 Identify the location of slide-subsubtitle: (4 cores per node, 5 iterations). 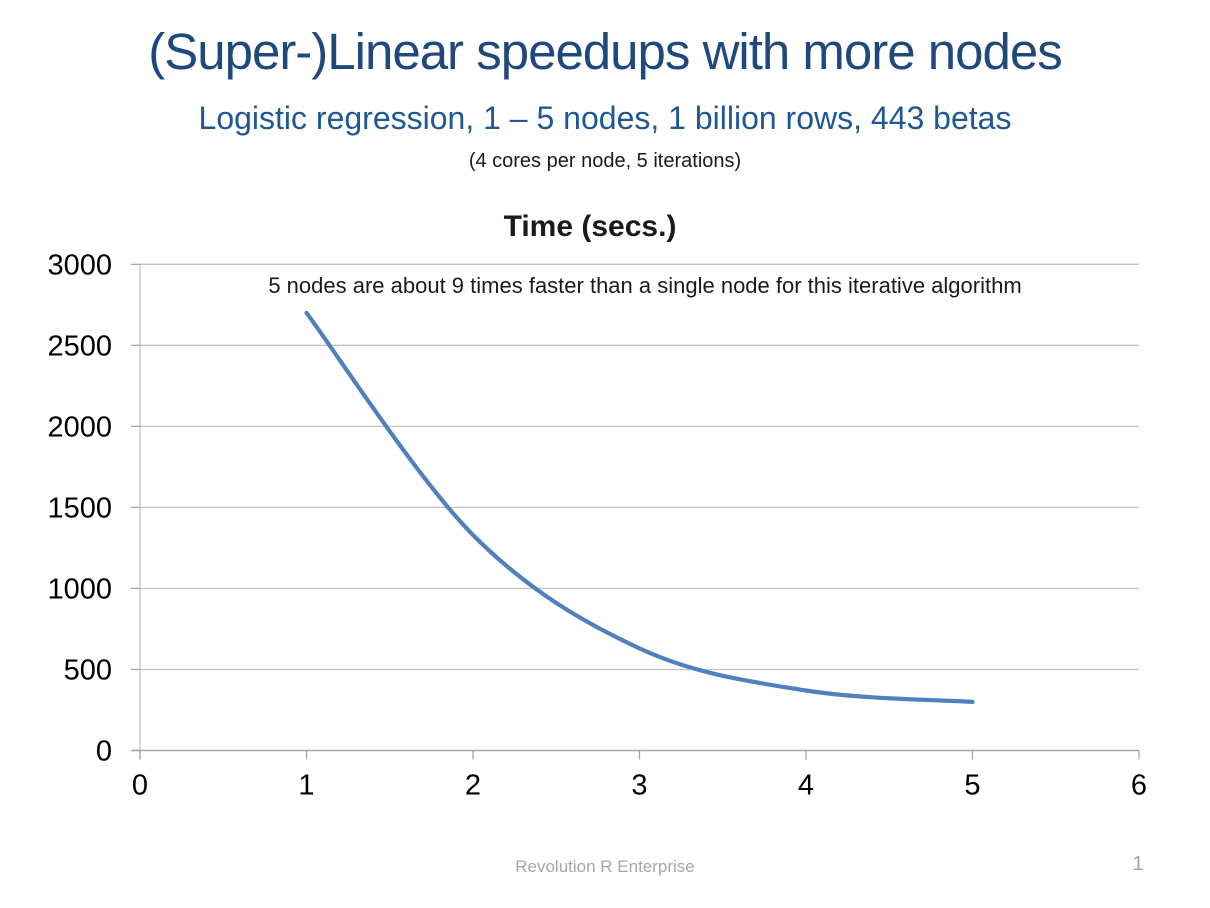
(605, 161).